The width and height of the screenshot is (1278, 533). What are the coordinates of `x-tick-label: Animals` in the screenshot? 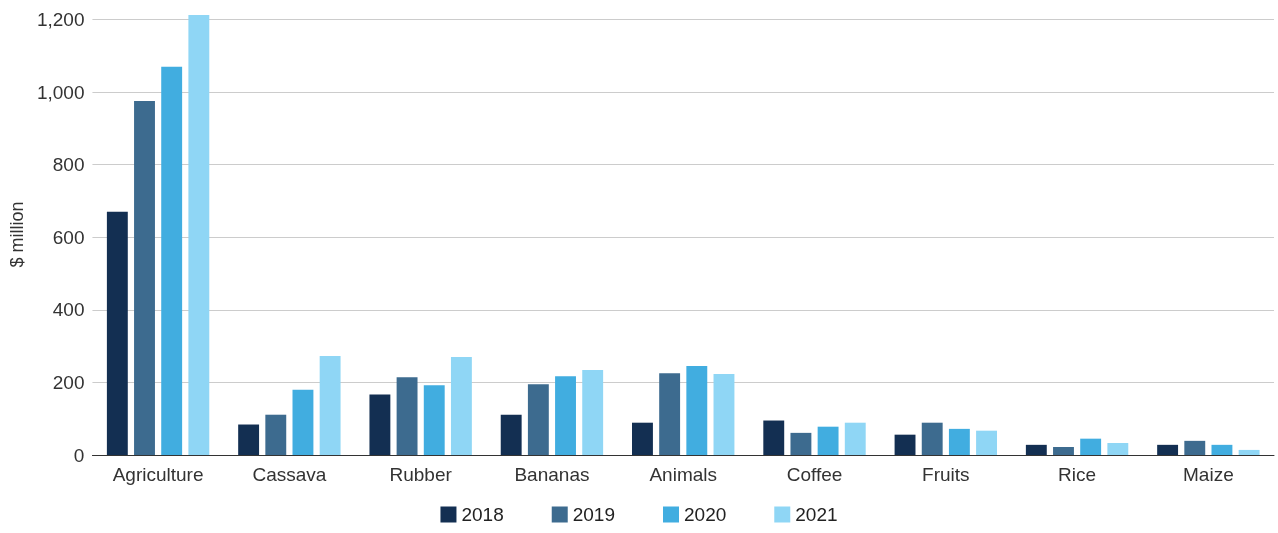 It's located at (683, 474).